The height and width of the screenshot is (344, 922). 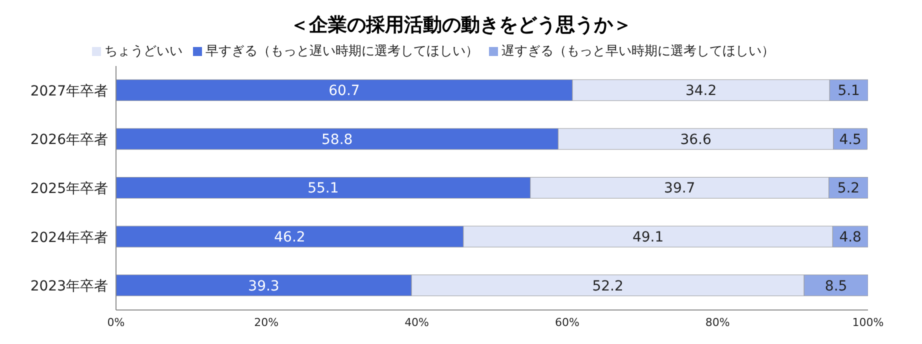 What do you see at coordinates (323, 188) in the screenshot?
I see `data-label: 55.1` at bounding box center [323, 188].